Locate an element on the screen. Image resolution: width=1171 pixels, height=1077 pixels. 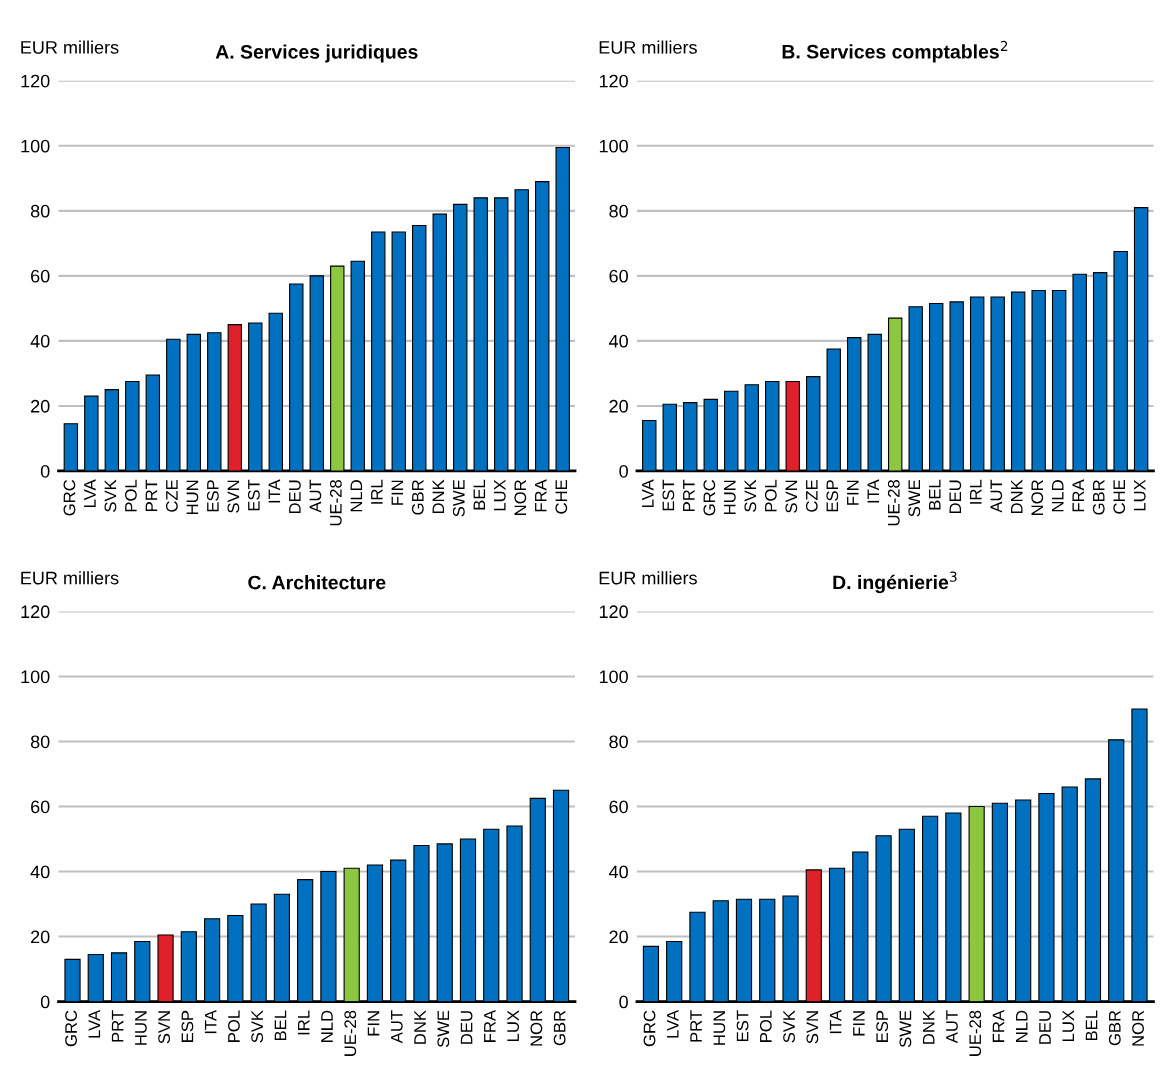
chart-title: C. Architecture is located at coordinates (317, 582).